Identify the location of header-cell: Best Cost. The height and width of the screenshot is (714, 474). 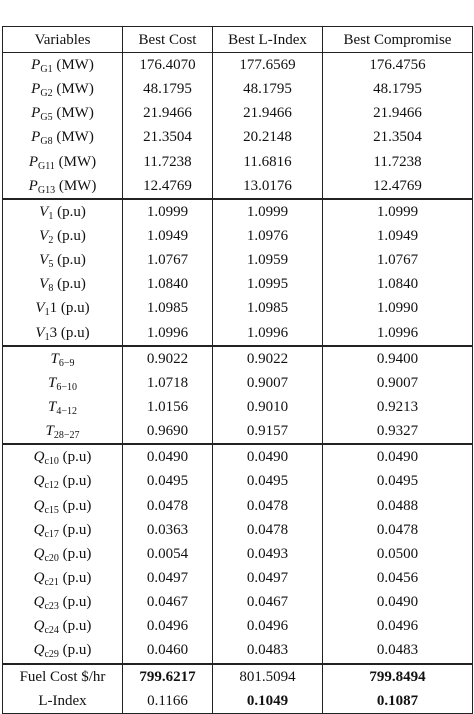
(167, 39).